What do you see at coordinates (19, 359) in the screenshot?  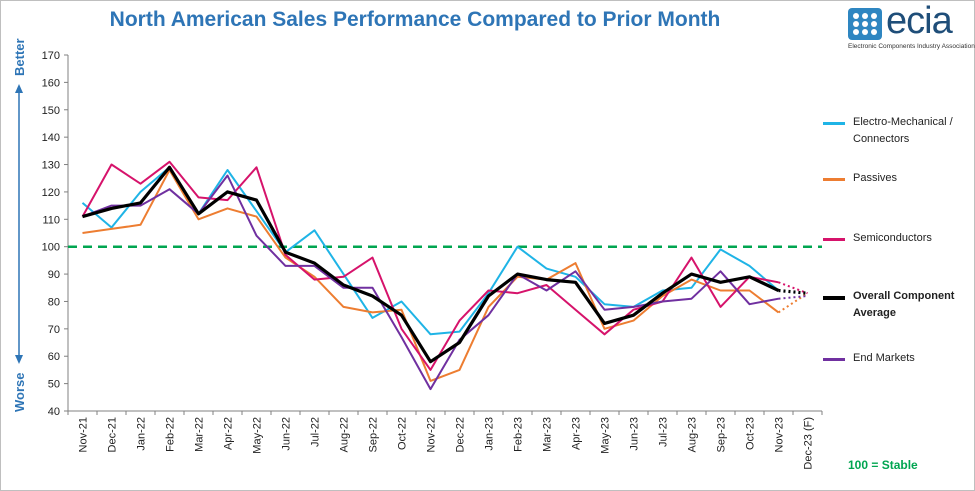 I see `worse-arrow-icon` at bounding box center [19, 359].